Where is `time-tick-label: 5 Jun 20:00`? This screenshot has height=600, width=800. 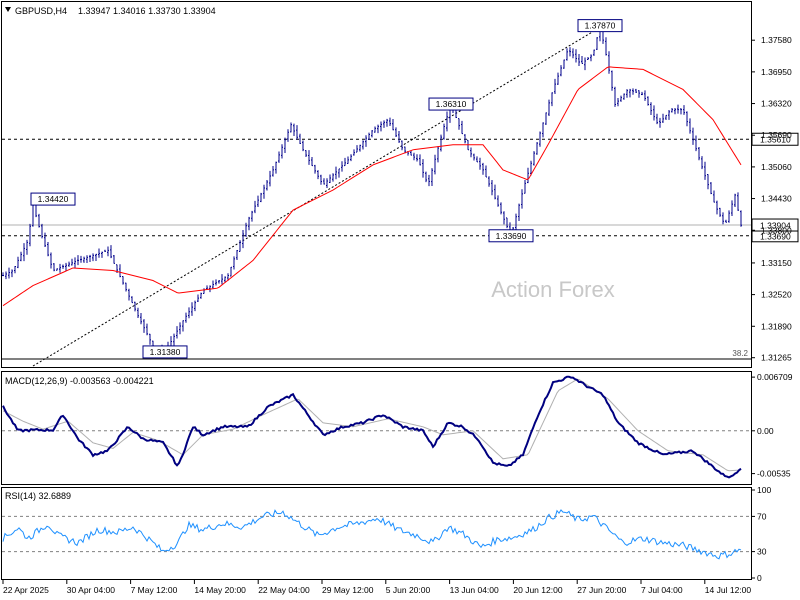
time-tick-label: 5 Jun 20:00 is located at coordinates (408, 590).